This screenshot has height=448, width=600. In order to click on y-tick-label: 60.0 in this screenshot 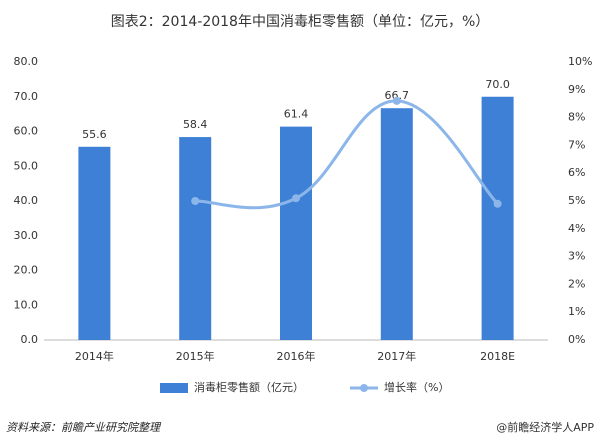, I will do `click(26, 131)`.